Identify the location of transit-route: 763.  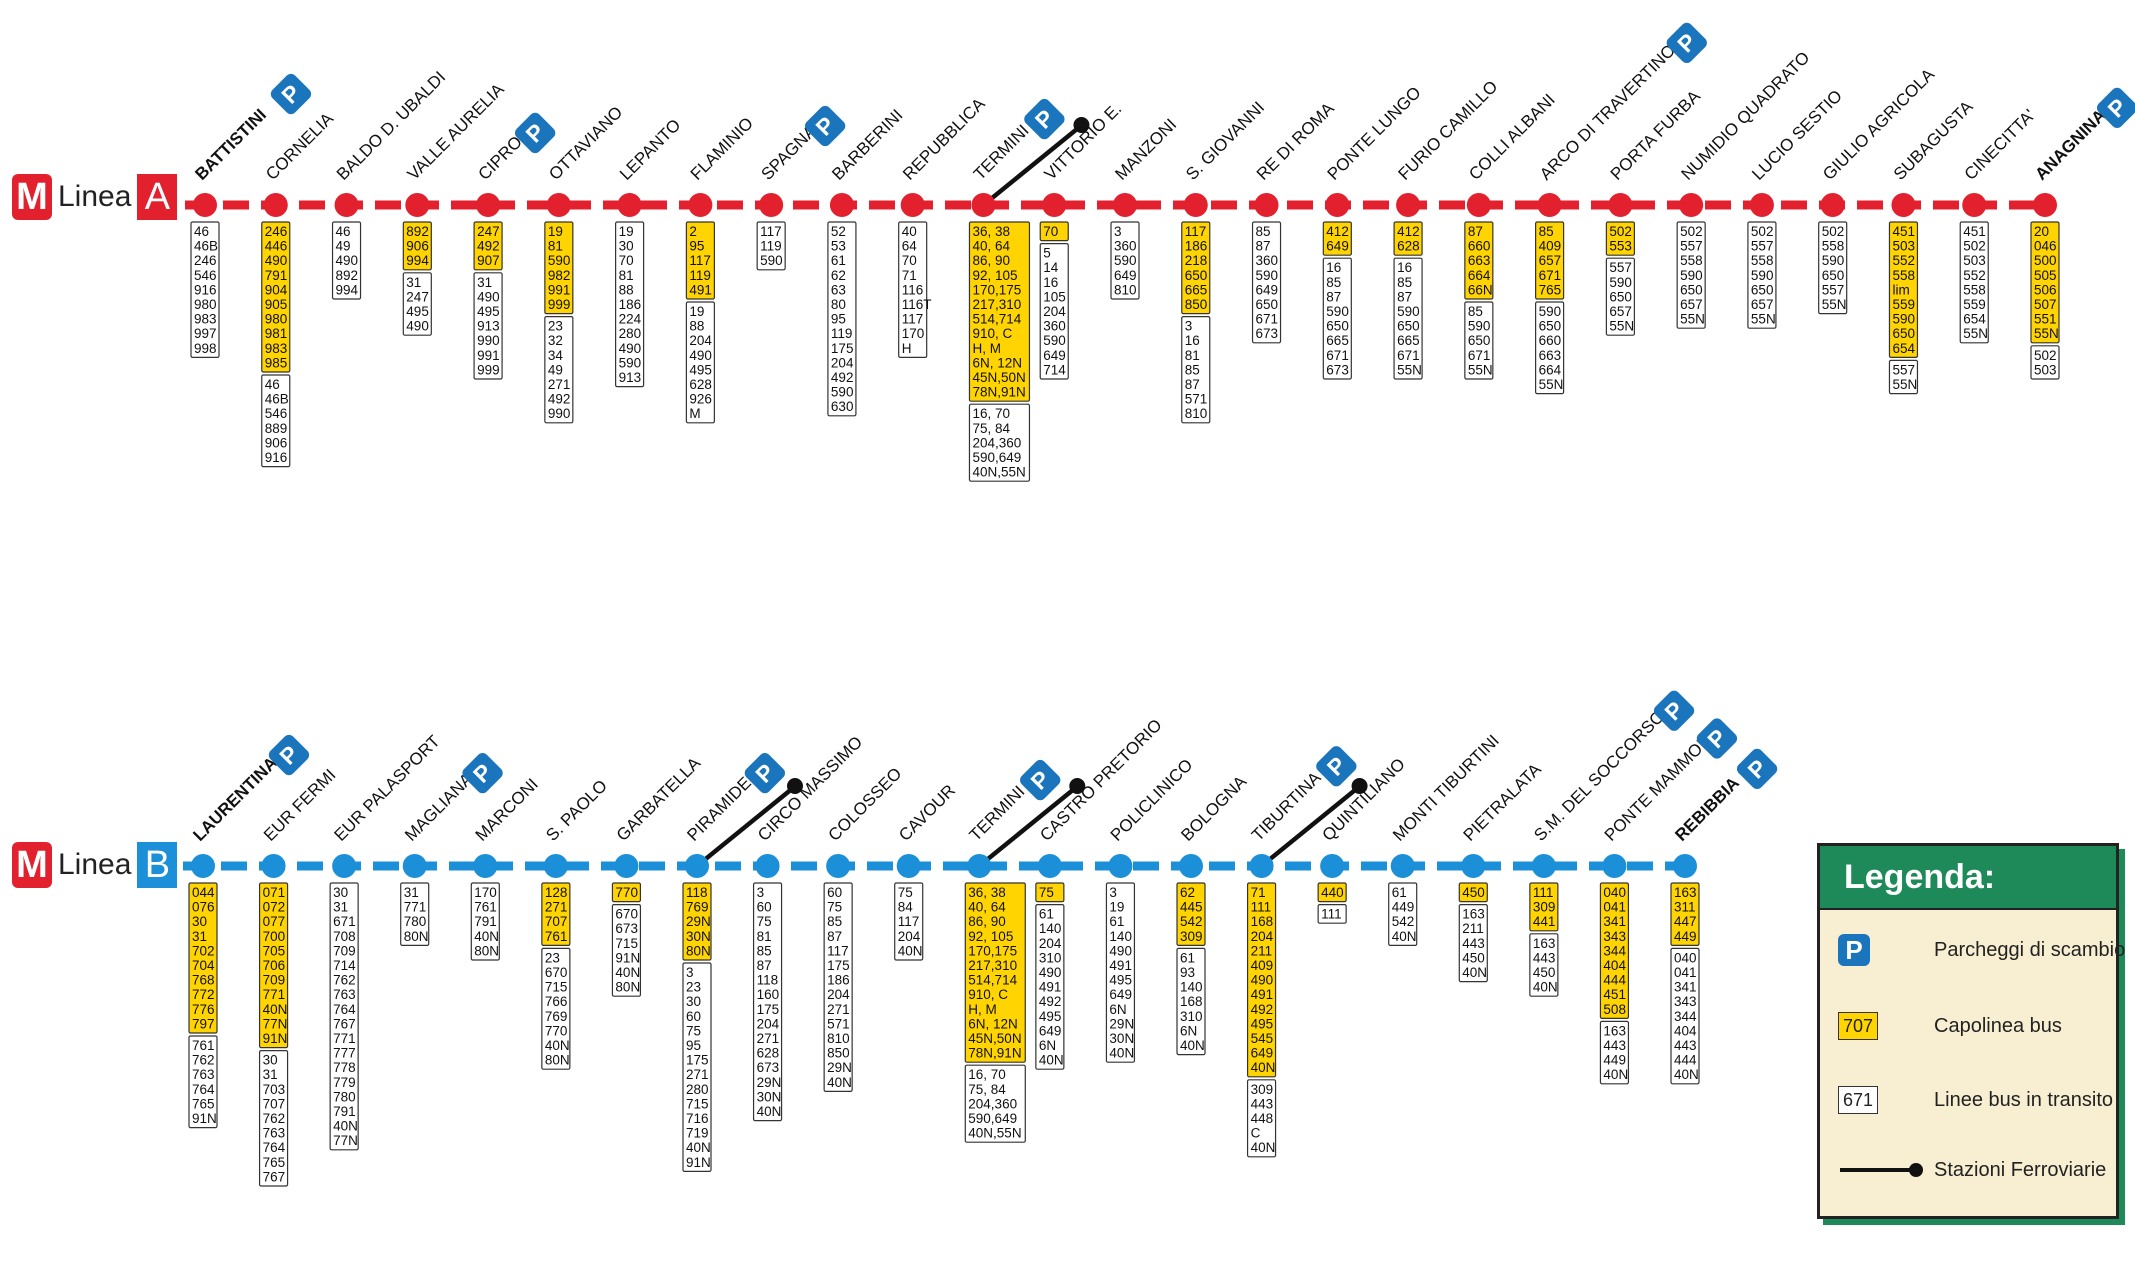
(344, 994).